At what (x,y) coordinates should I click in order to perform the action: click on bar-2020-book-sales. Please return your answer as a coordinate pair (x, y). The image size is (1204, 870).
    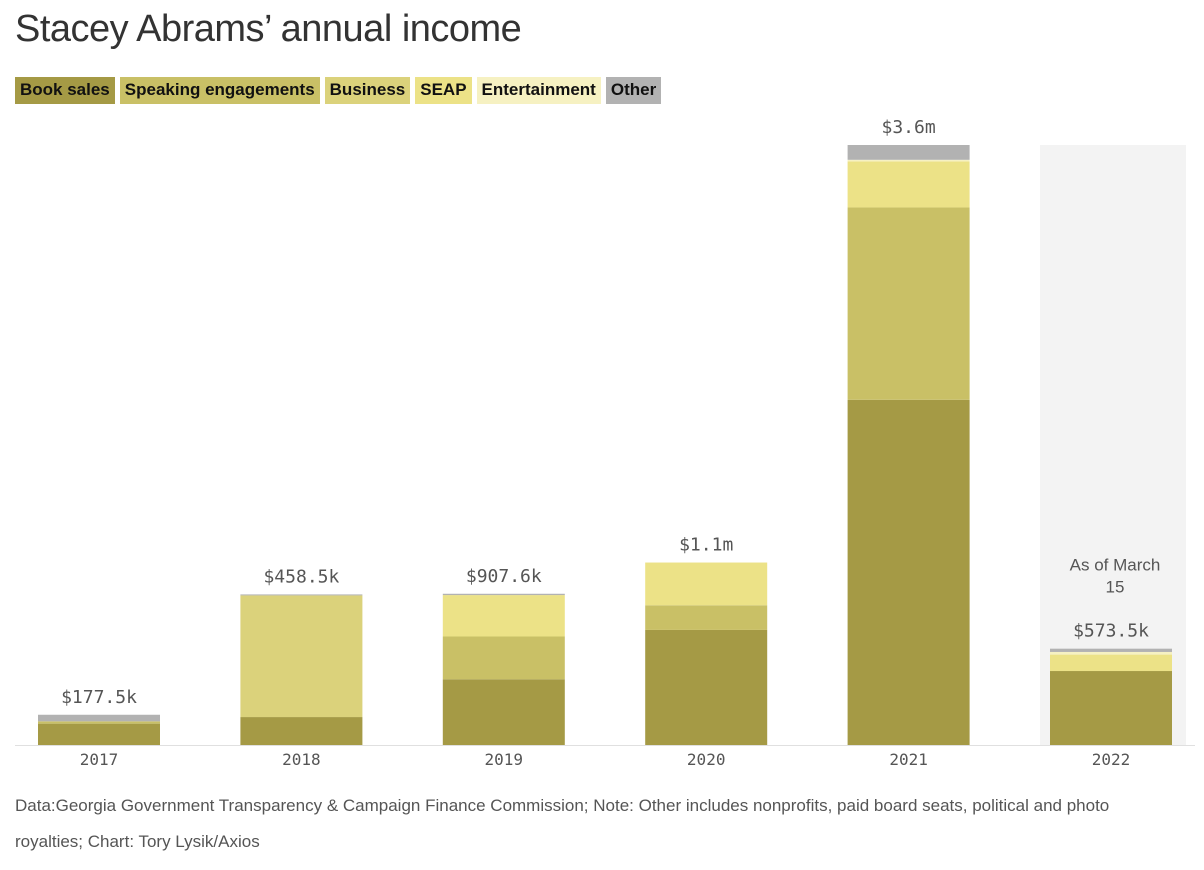
    Looking at the image, I should click on (706, 687).